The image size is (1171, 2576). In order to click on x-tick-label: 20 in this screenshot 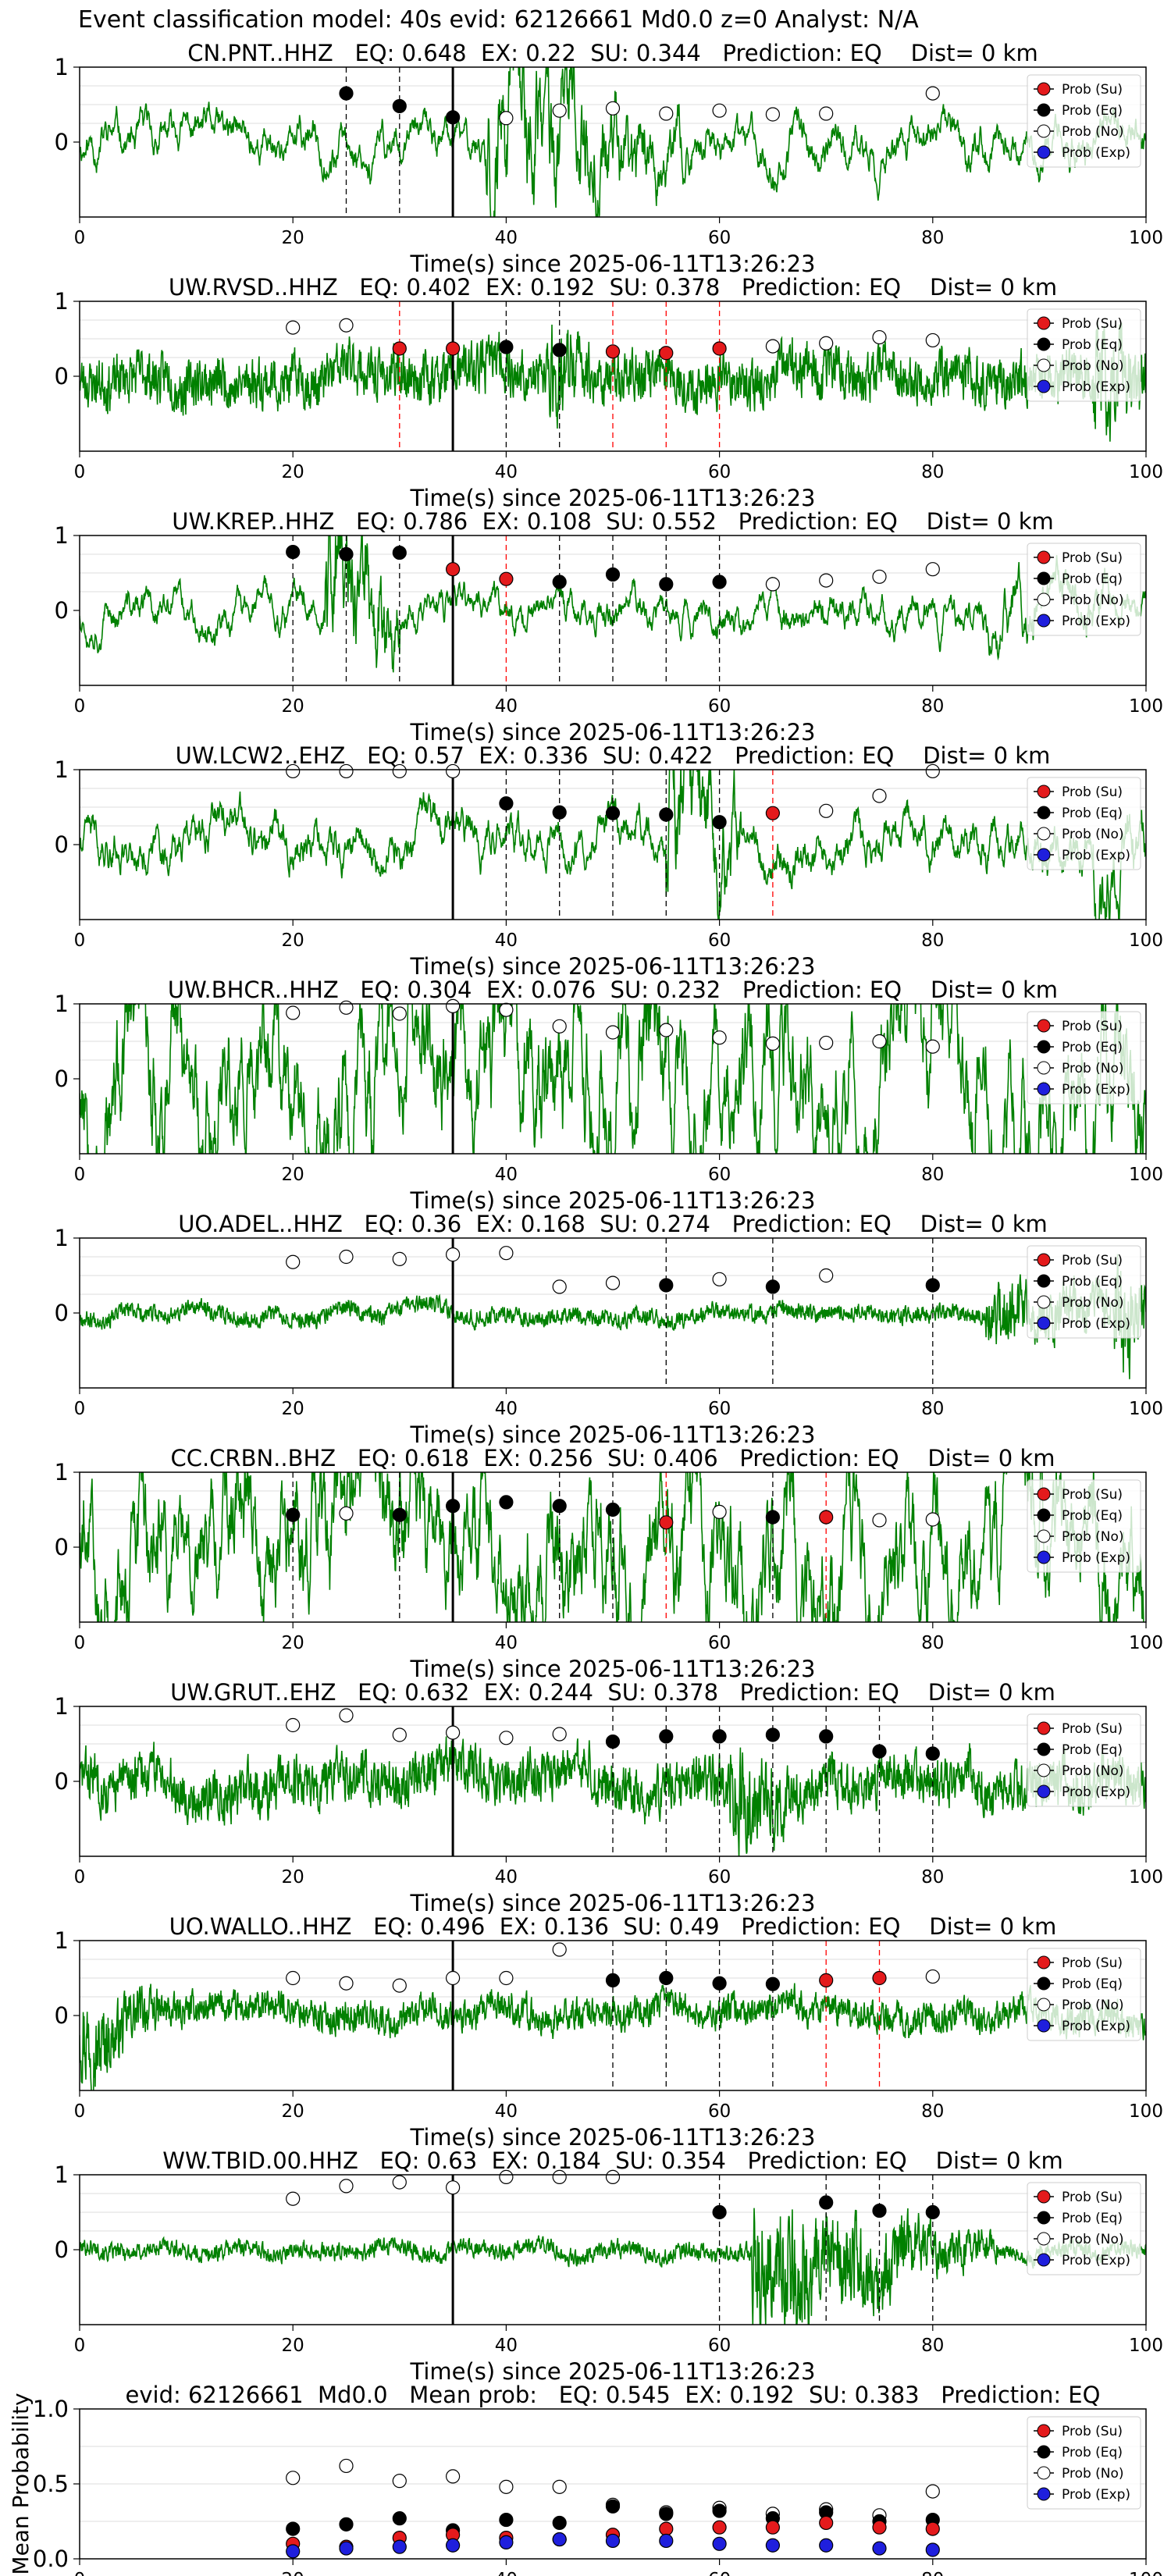, I will do `click(293, 1877)`.